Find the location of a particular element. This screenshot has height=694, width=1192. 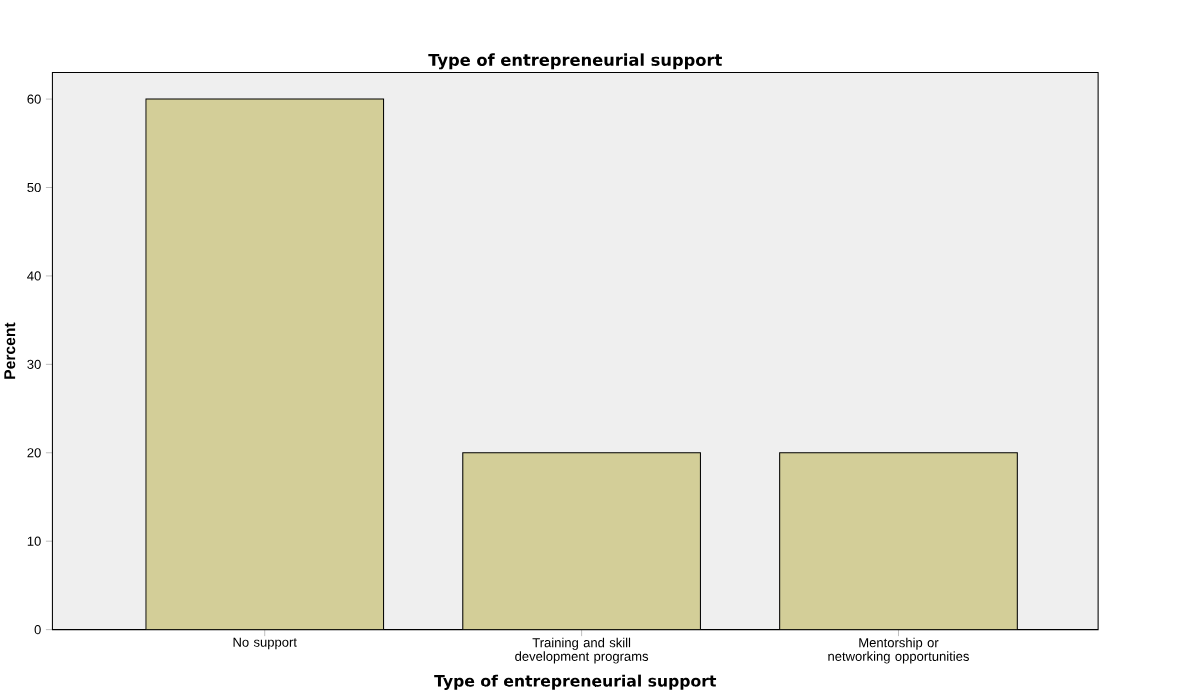

y-tick-label: 60 is located at coordinates (34, 99).